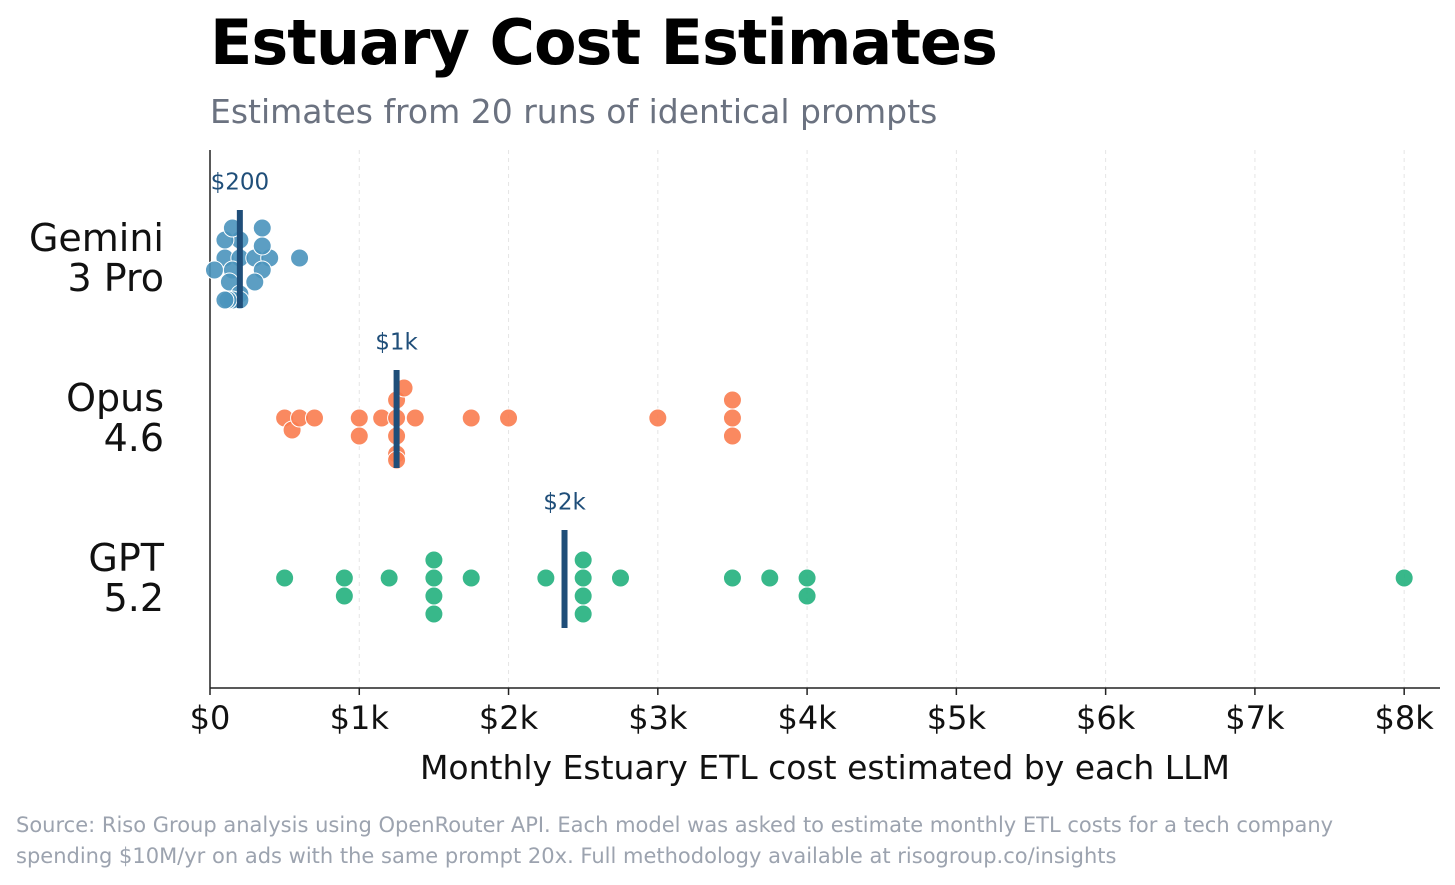 The width and height of the screenshot is (1455, 885). What do you see at coordinates (360, 718) in the screenshot?
I see `x-tick-label: $1k` at bounding box center [360, 718].